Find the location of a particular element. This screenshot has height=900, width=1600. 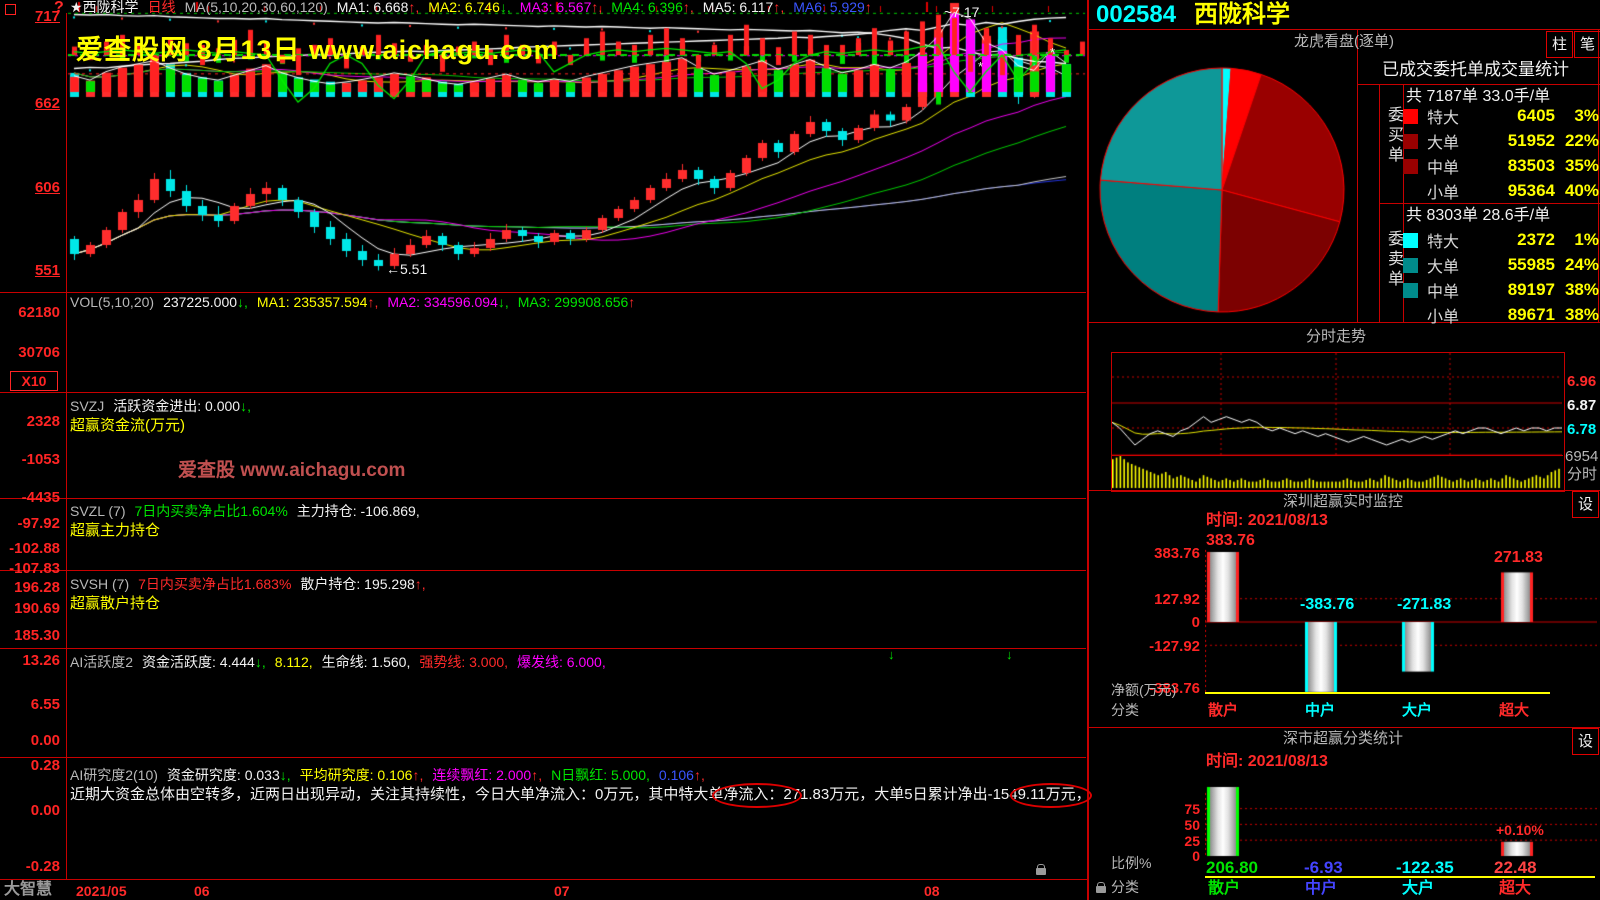

buy-xlarge-swatch-icon is located at coordinates (1410, 116).